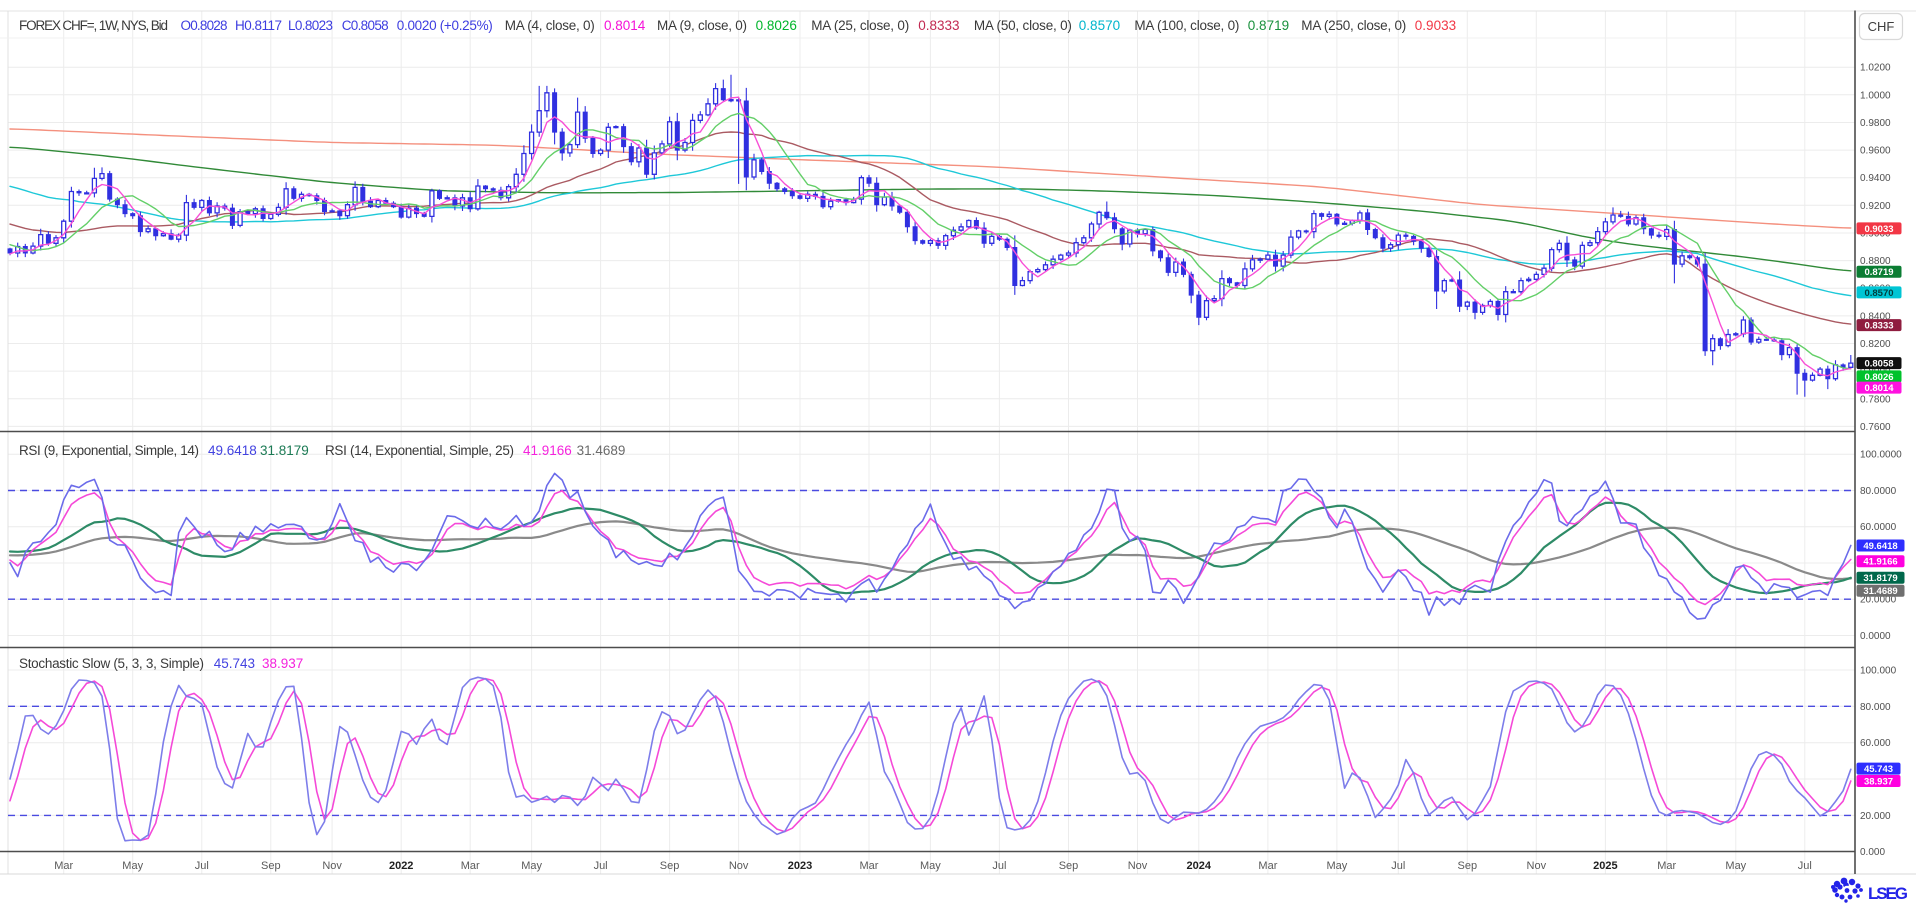 The image size is (1916, 905). I want to click on svg-text: 100.000, so click(1878, 671).